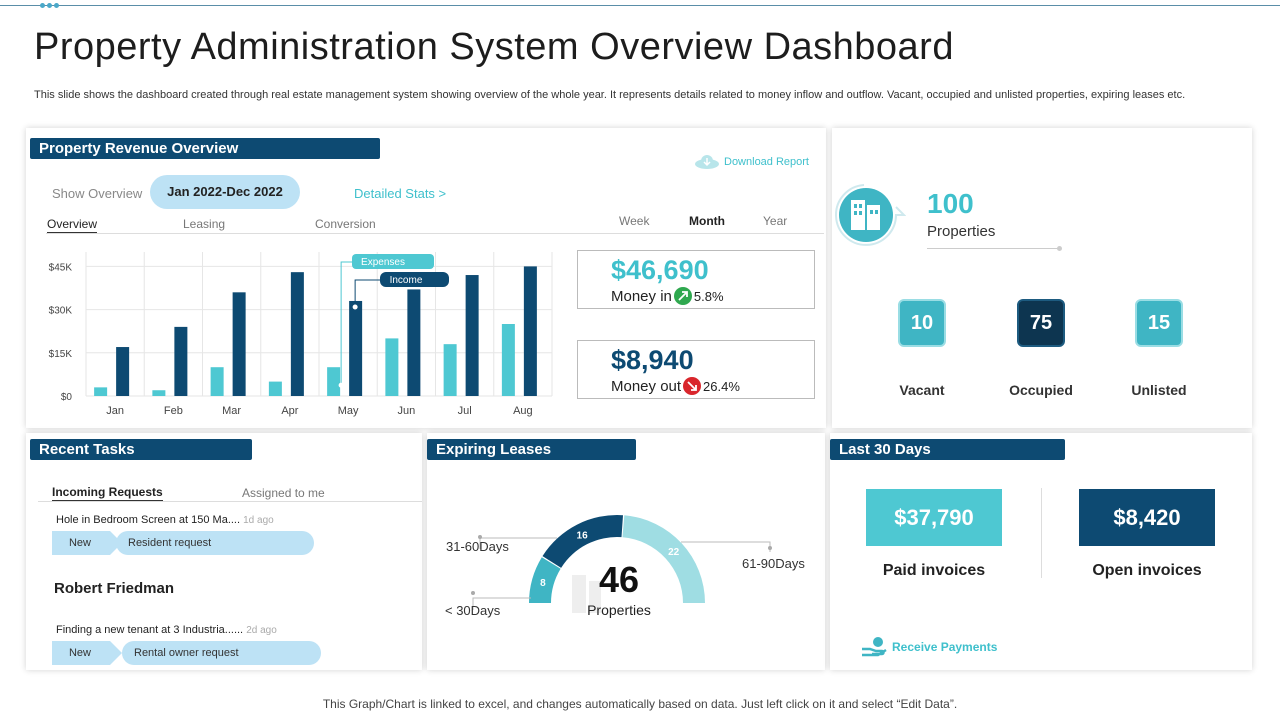 The image size is (1280, 720). What do you see at coordinates (634, 221) in the screenshot?
I see `period-week: Week` at bounding box center [634, 221].